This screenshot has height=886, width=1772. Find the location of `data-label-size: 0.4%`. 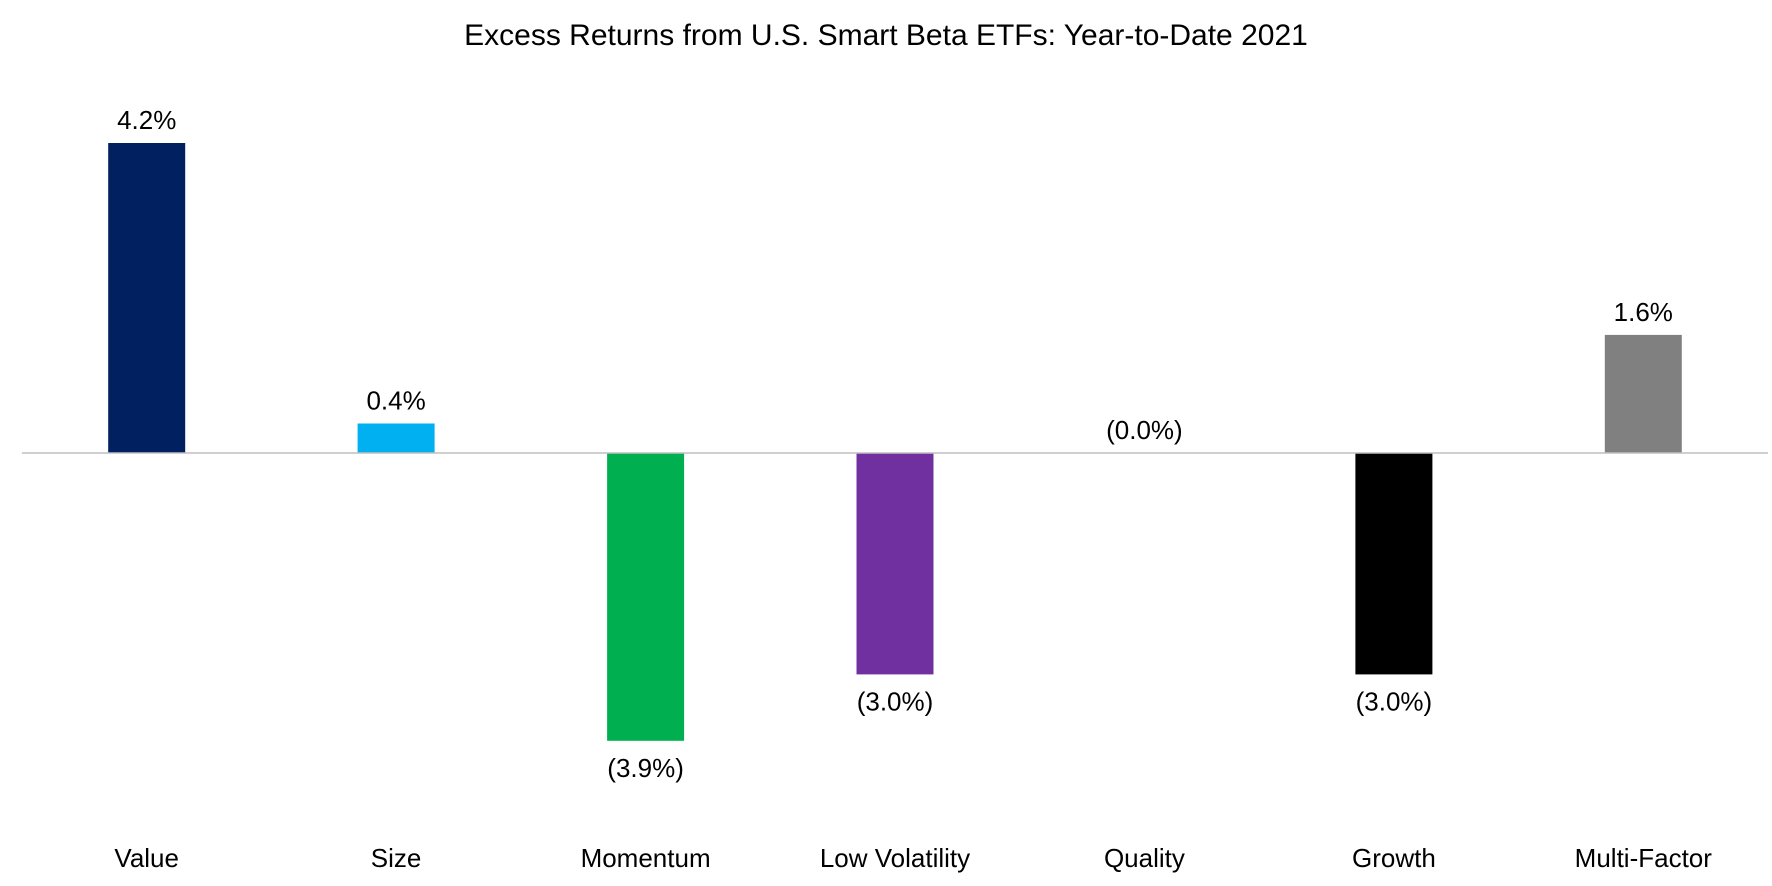

data-label-size: 0.4% is located at coordinates (395, 401).